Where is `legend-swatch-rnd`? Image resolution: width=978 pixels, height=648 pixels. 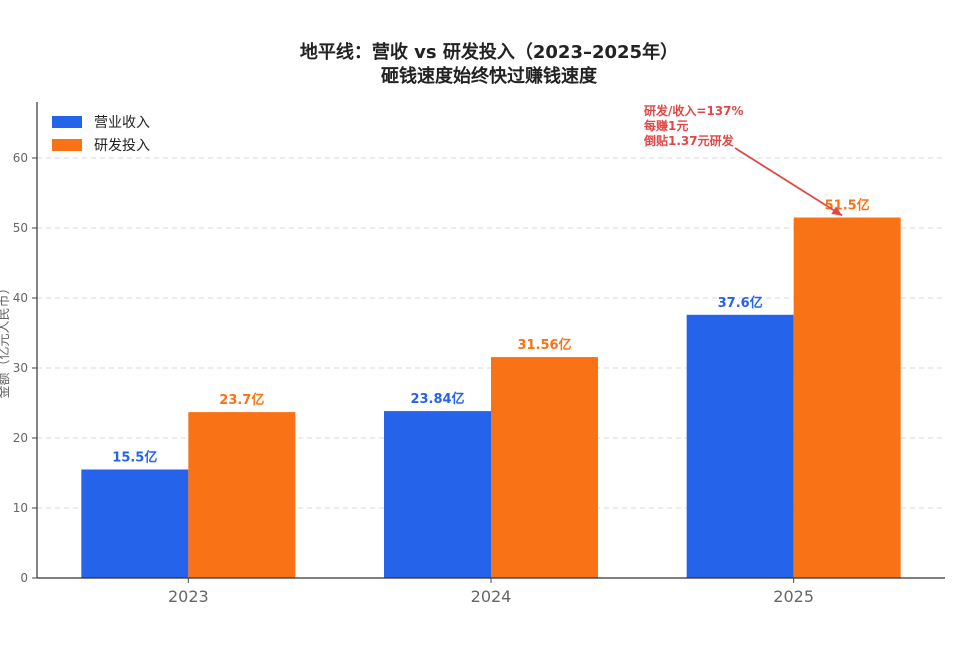
legend-swatch-rnd is located at coordinates (67, 145).